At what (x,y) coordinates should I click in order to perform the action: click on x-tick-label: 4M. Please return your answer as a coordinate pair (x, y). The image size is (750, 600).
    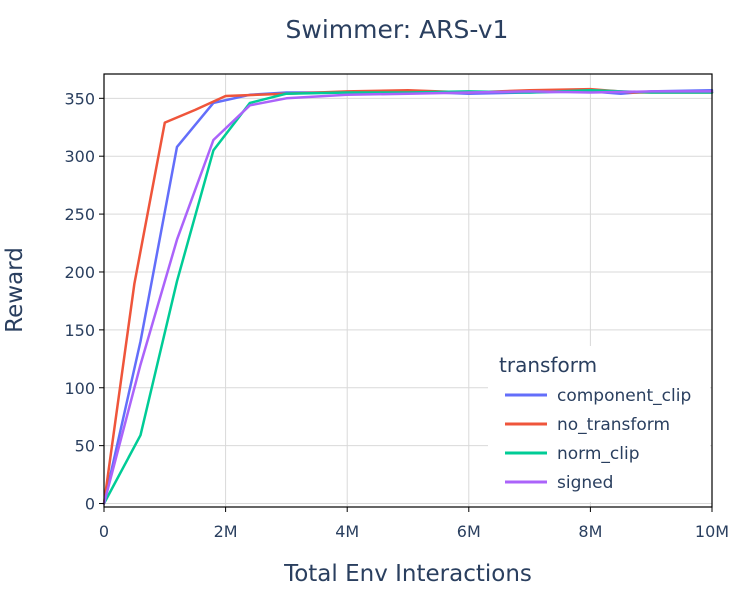
    Looking at the image, I should click on (347, 531).